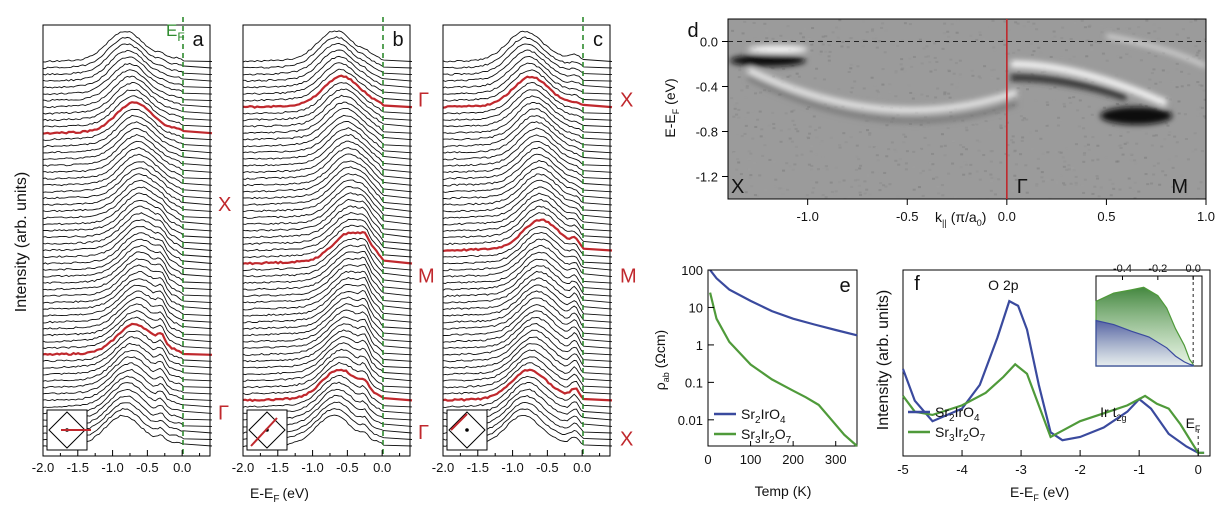  I want to click on label-part: IrO, so click(965, 412).